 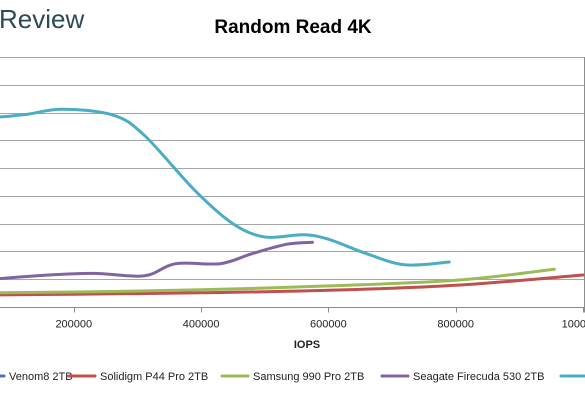 I want to click on x-axis-label: IOPS, so click(x=307, y=345).